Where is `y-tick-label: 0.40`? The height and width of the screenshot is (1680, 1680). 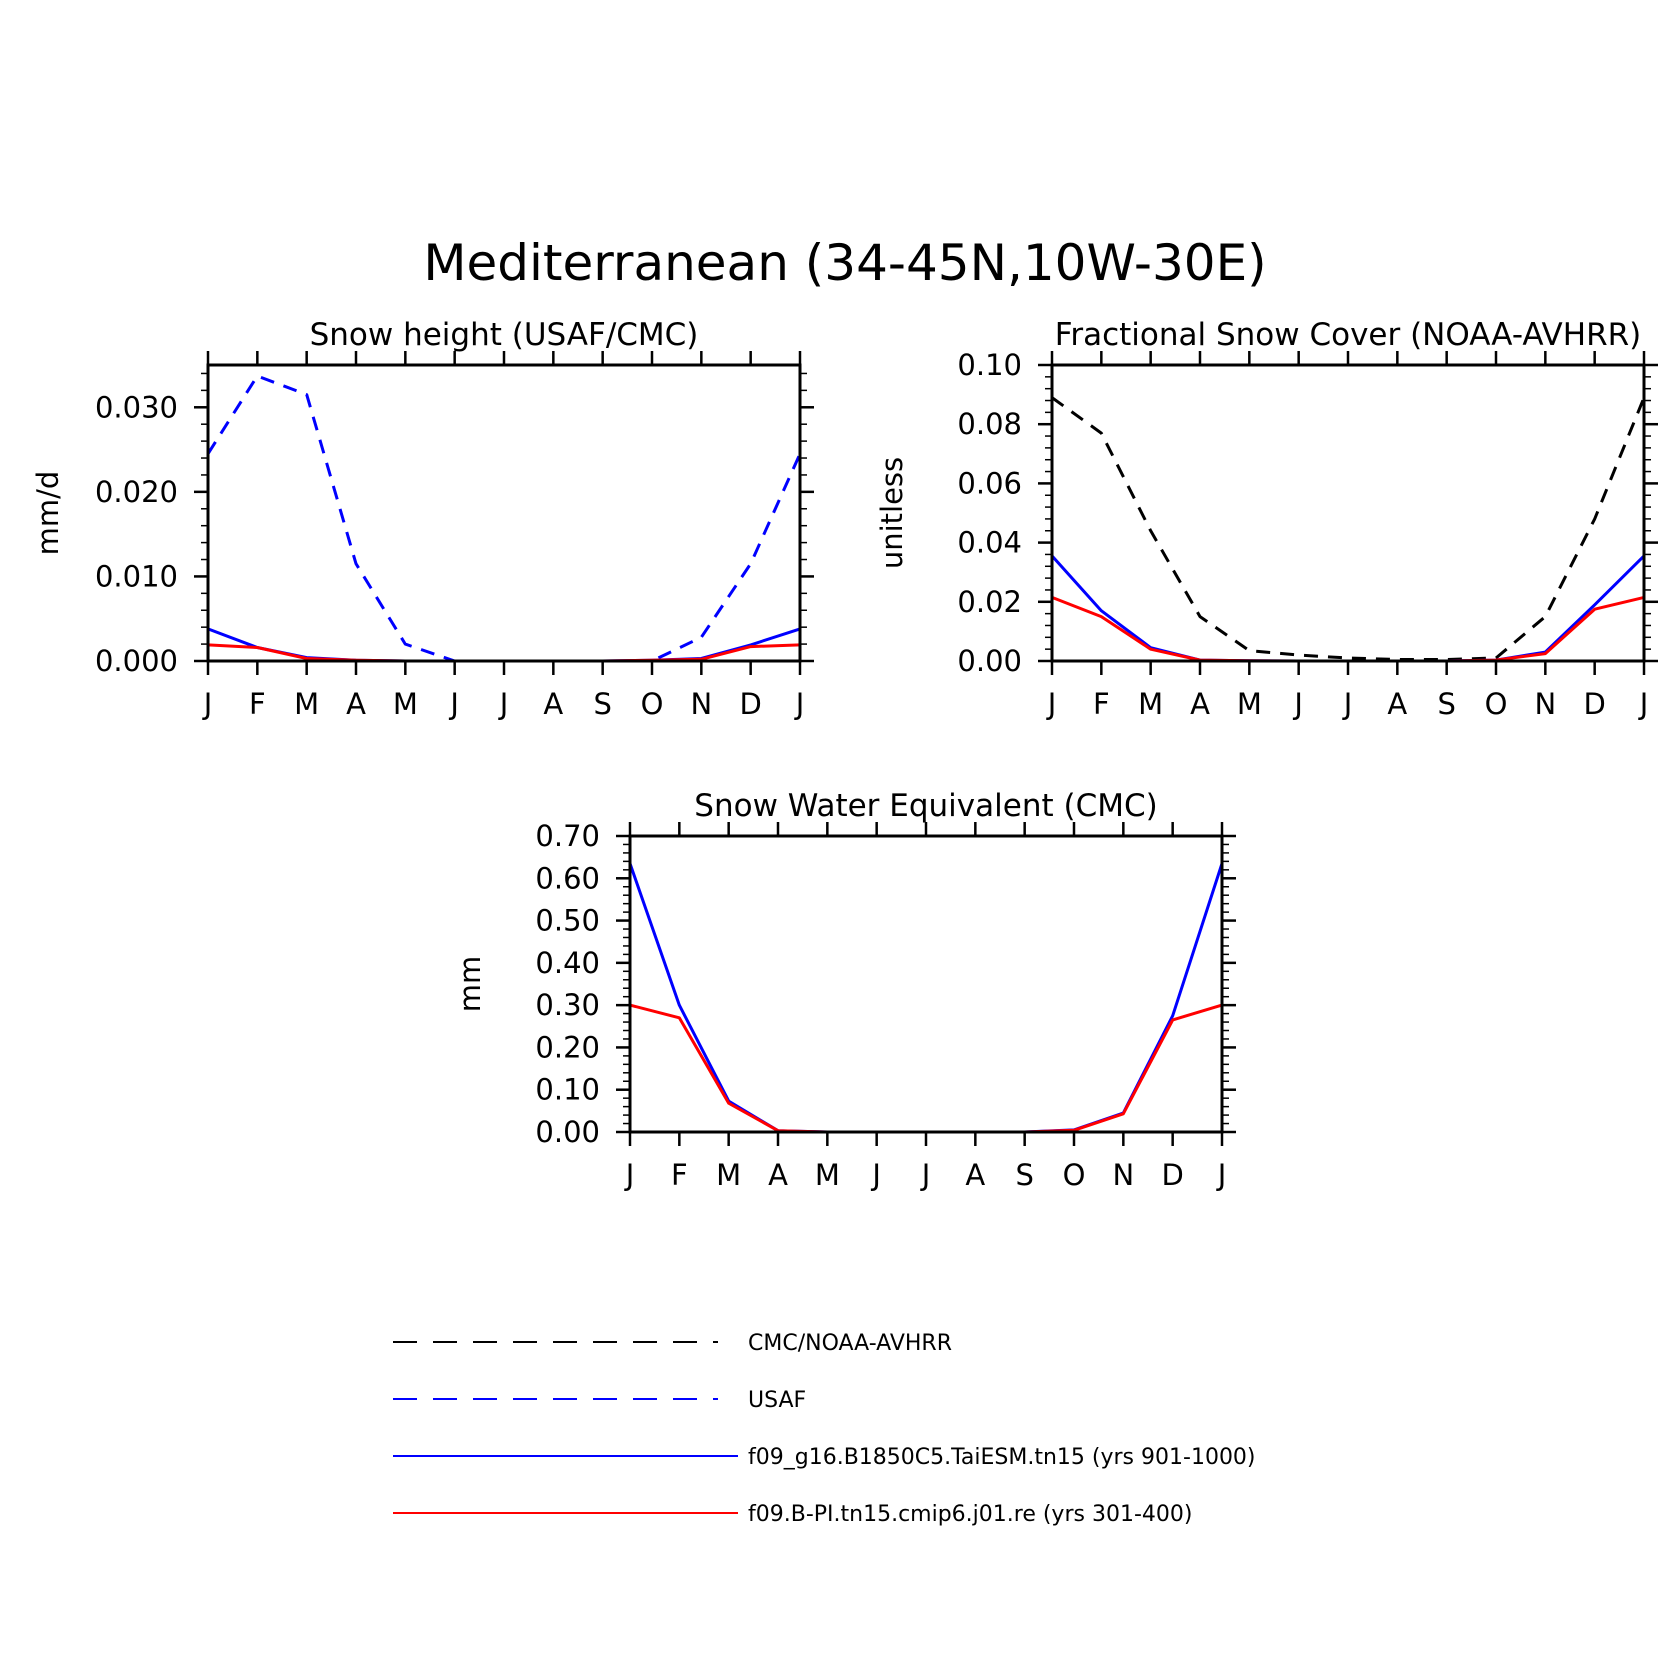
y-tick-label: 0.40 is located at coordinates (567, 963).